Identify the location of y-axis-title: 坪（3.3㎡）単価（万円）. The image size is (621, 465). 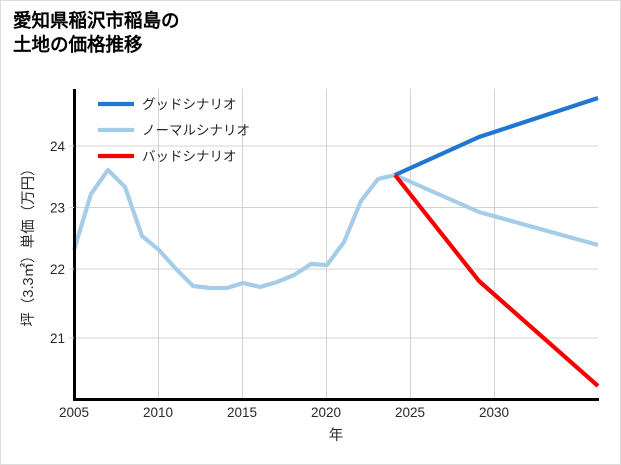
(28, 243).